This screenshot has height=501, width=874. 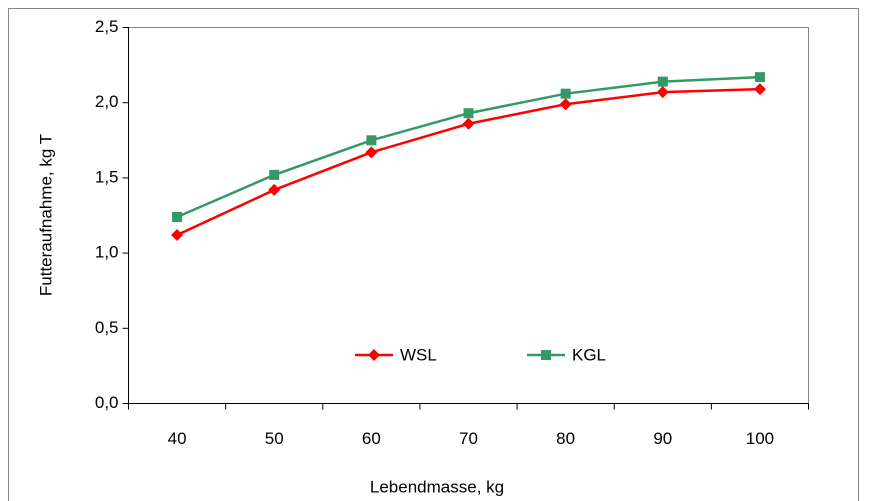 I want to click on x-tick-label: 100, so click(x=760, y=438).